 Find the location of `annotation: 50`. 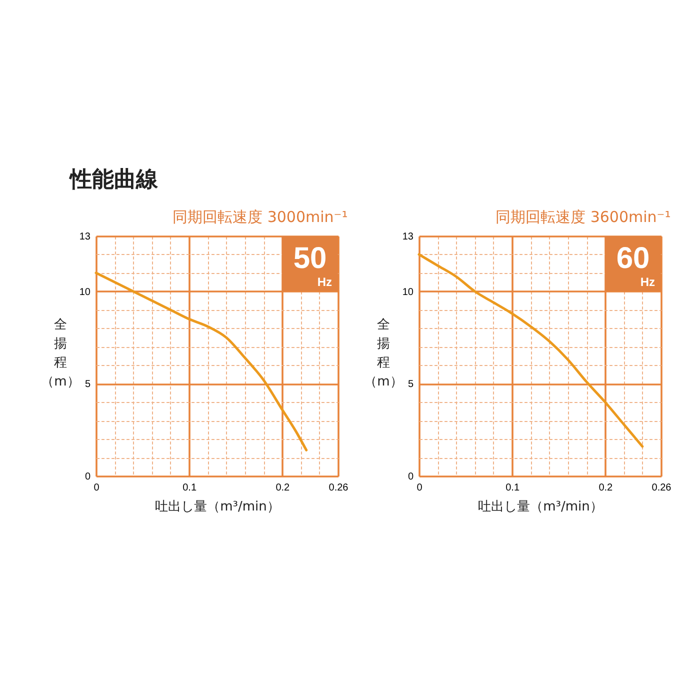

annotation: 50 is located at coordinates (310, 259).